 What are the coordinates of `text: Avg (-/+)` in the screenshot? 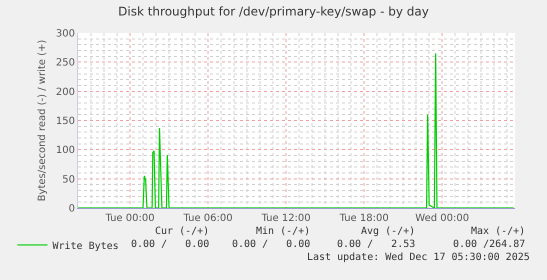 It's located at (388, 231).